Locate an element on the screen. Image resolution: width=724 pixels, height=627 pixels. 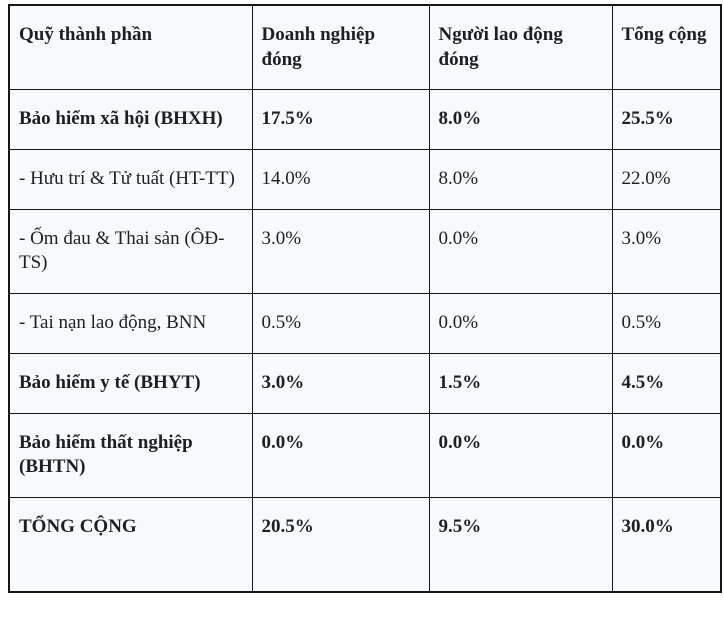
row-label-cell: Bảo hiểm xã hội (BHXH) is located at coordinates (130, 120).